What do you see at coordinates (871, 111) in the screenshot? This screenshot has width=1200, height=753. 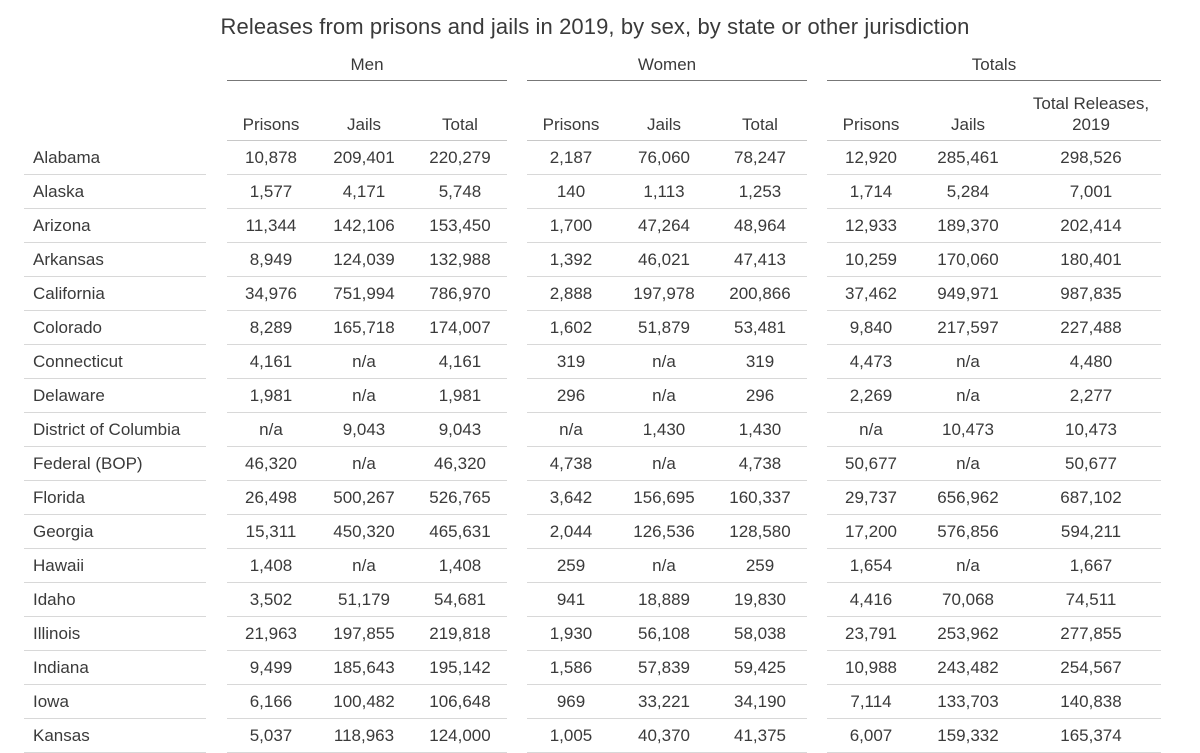 I see `col-header-totals-prisons: Prisons` at bounding box center [871, 111].